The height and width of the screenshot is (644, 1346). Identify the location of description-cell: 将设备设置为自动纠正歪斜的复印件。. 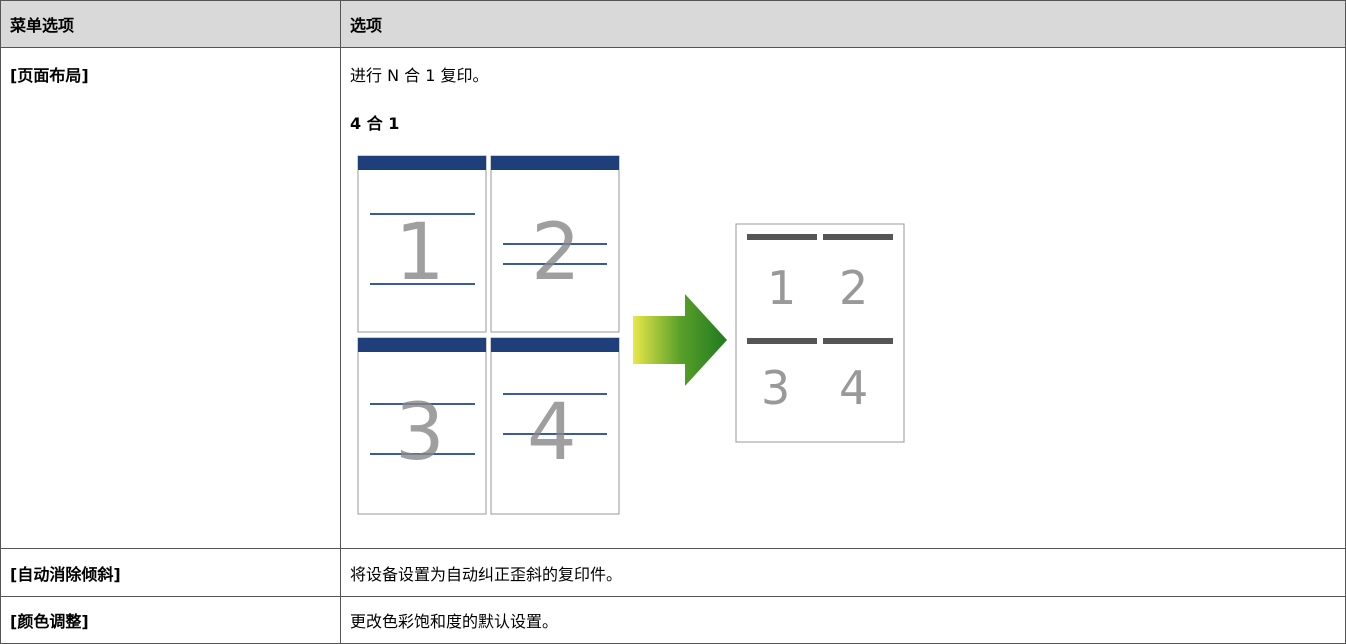
(843, 572).